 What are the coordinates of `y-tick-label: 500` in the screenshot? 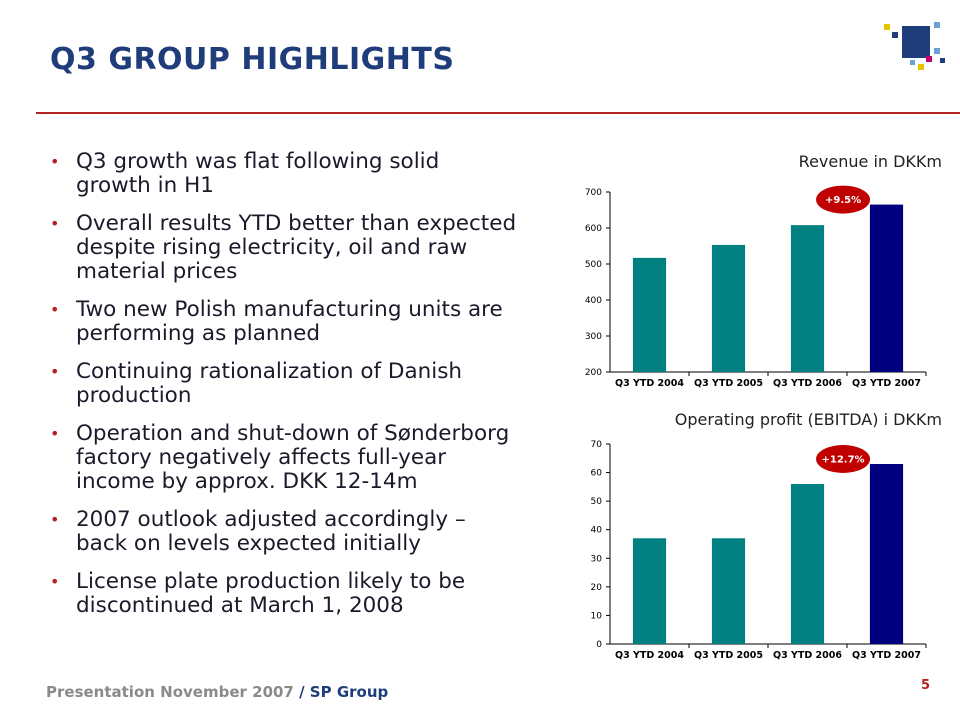 It's located at (593, 265).